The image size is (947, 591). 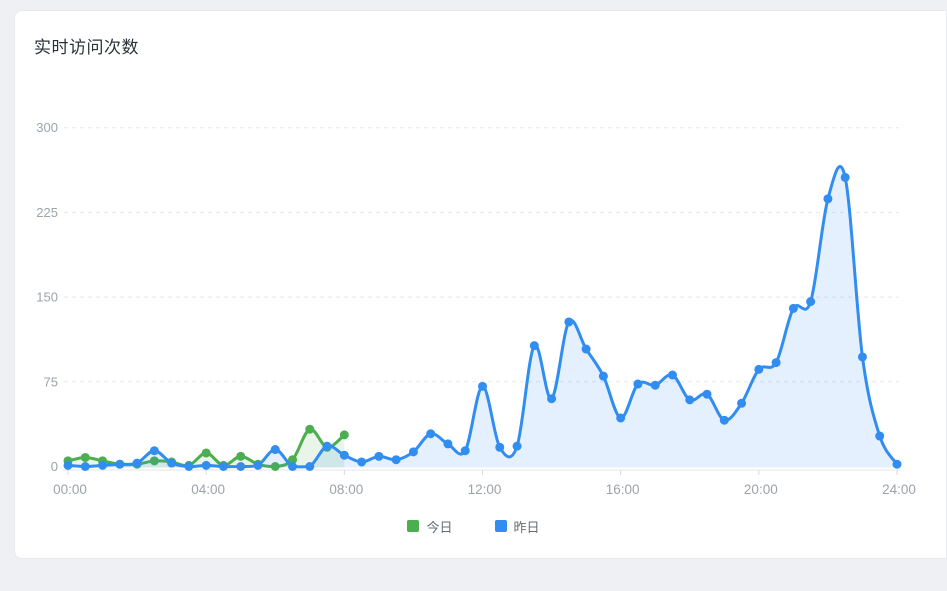 What do you see at coordinates (761, 489) in the screenshot?
I see `svg-text: 20:00` at bounding box center [761, 489].